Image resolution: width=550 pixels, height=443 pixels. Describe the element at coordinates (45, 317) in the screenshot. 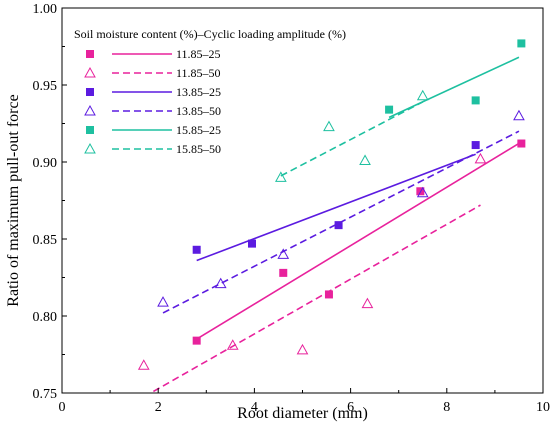

I see `y-tick-label: 0.80` at that location.